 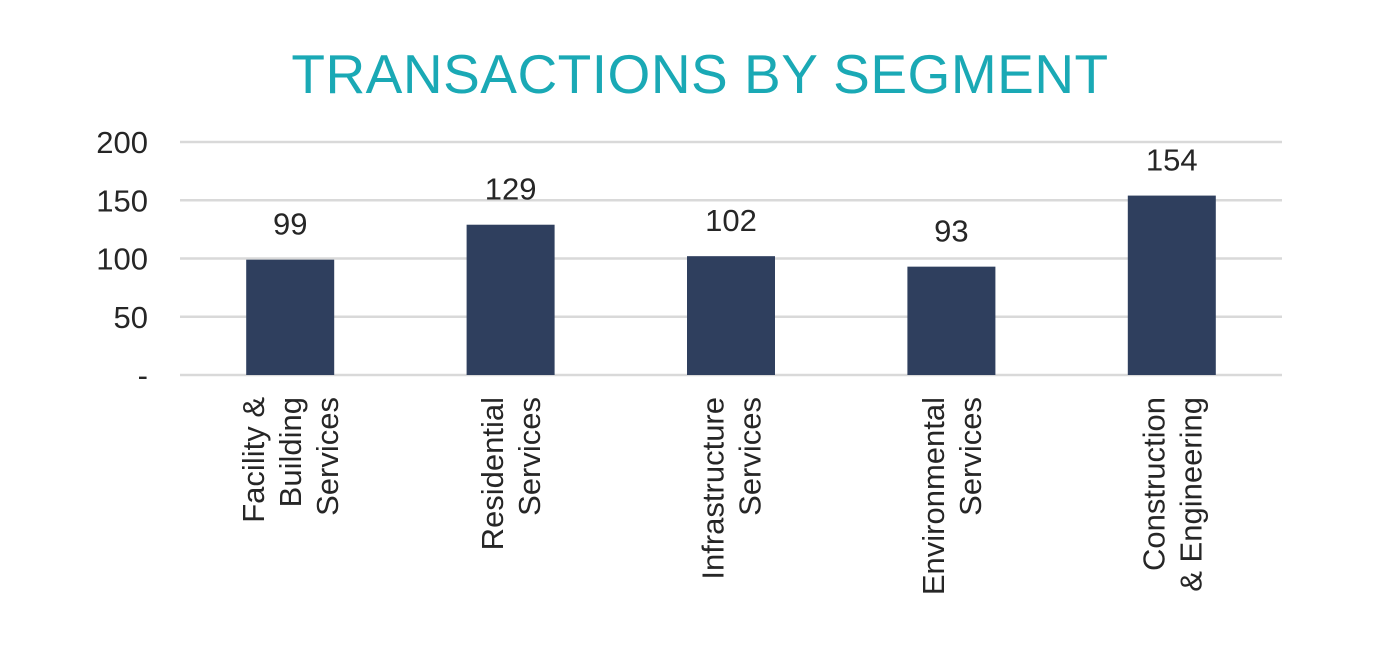 What do you see at coordinates (492, 473) in the screenshot?
I see `x-tick-label-line: Residential` at bounding box center [492, 473].